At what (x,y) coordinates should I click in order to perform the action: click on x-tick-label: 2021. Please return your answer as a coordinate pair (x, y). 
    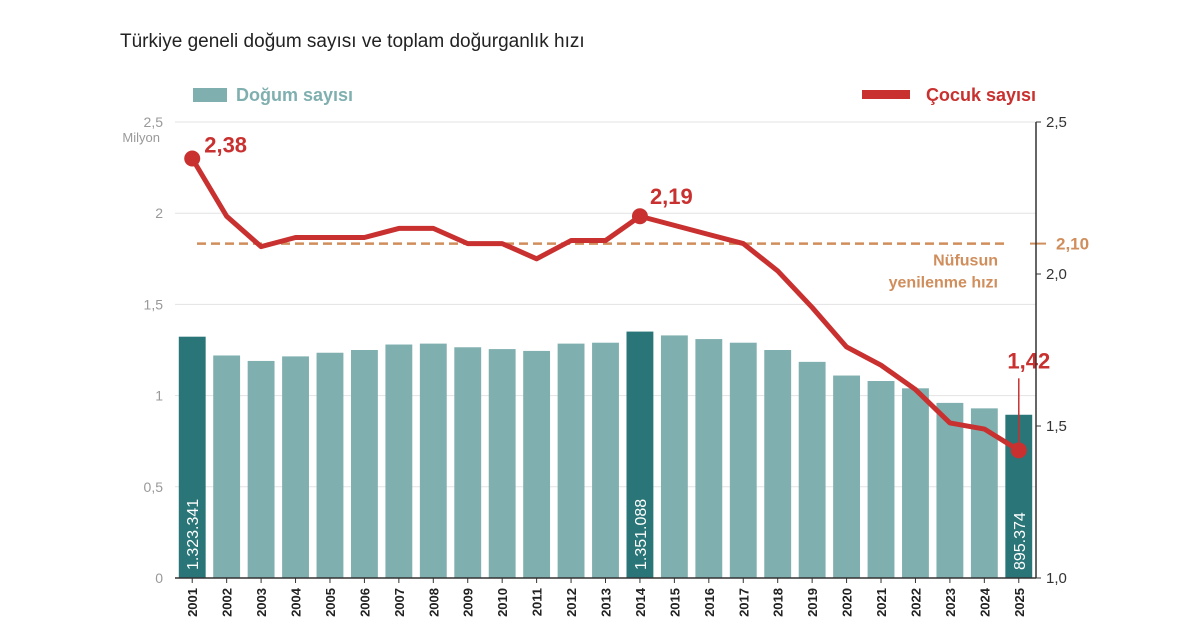
    Looking at the image, I should click on (881, 602).